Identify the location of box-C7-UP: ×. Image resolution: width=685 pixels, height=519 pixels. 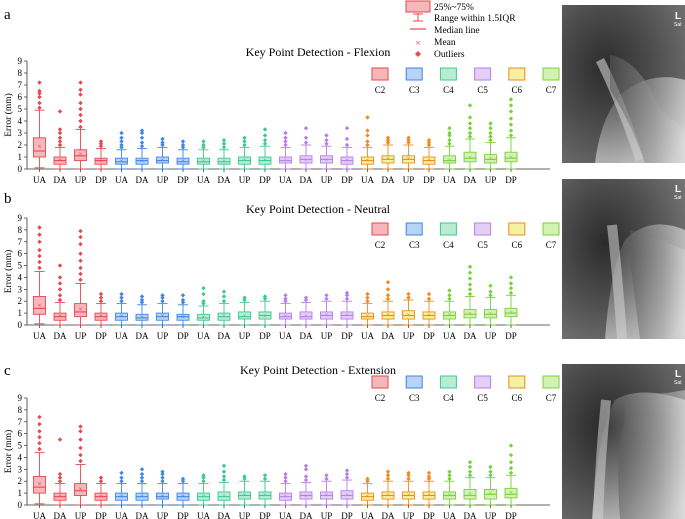
(490, 485).